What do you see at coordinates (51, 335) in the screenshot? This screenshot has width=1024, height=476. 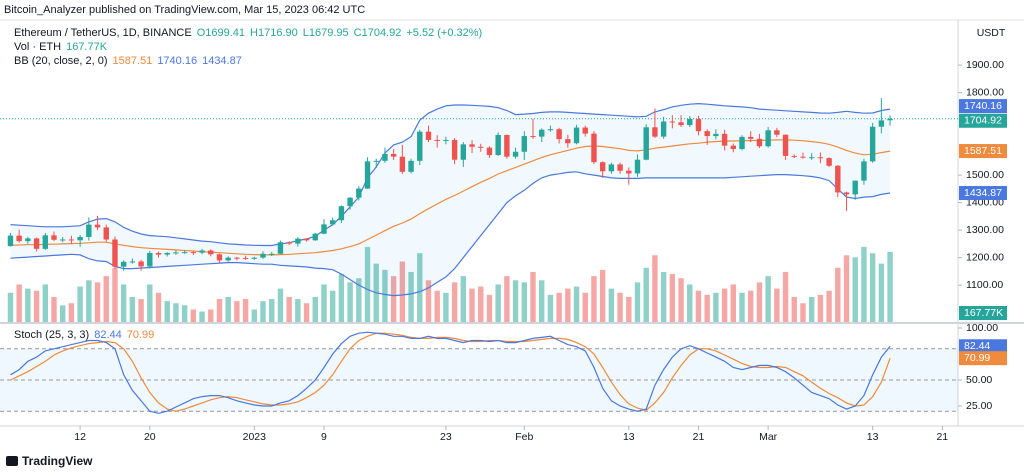 I see `stoch-title: Stoch (25, 3, 3)` at bounding box center [51, 335].